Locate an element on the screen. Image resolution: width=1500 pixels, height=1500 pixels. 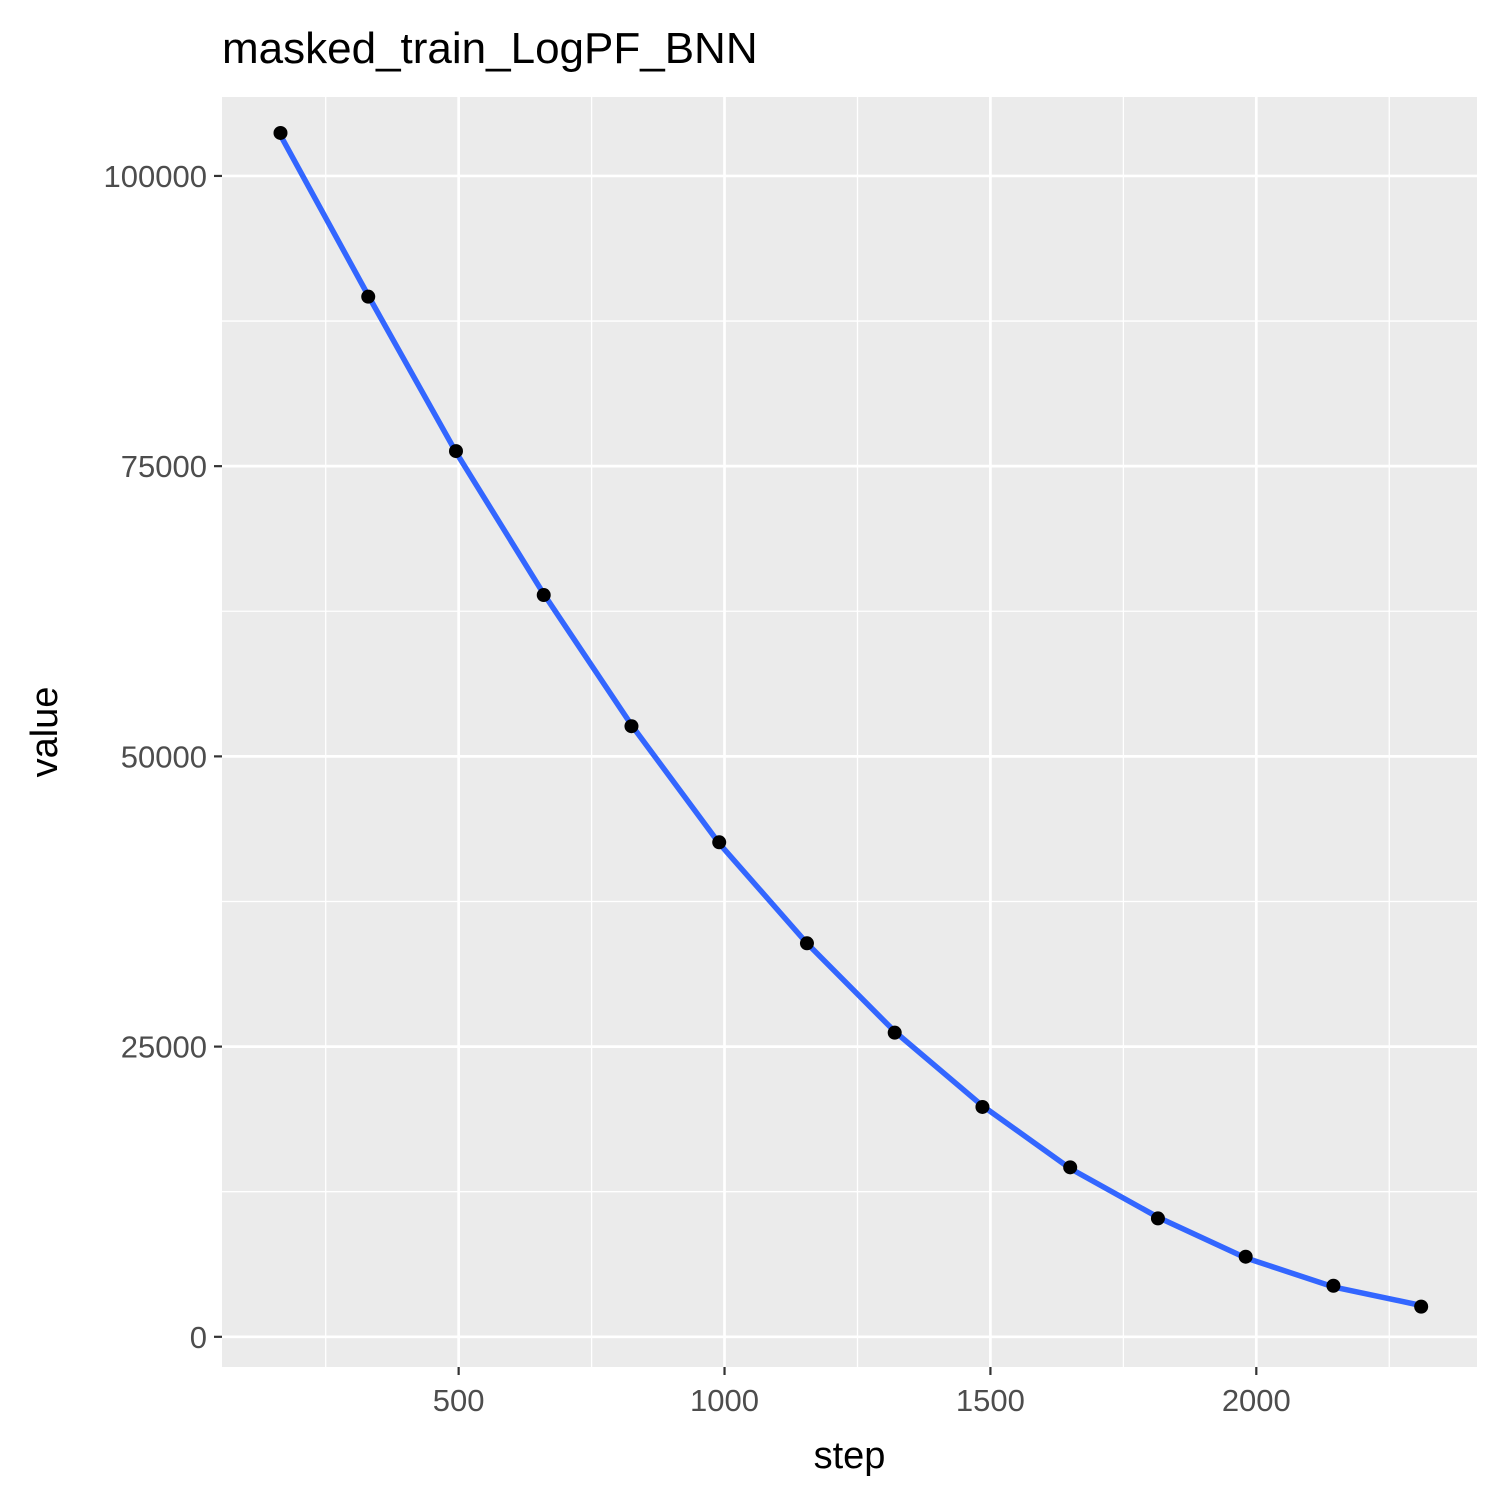
x-tick-label: 500 is located at coordinates (459, 1400).